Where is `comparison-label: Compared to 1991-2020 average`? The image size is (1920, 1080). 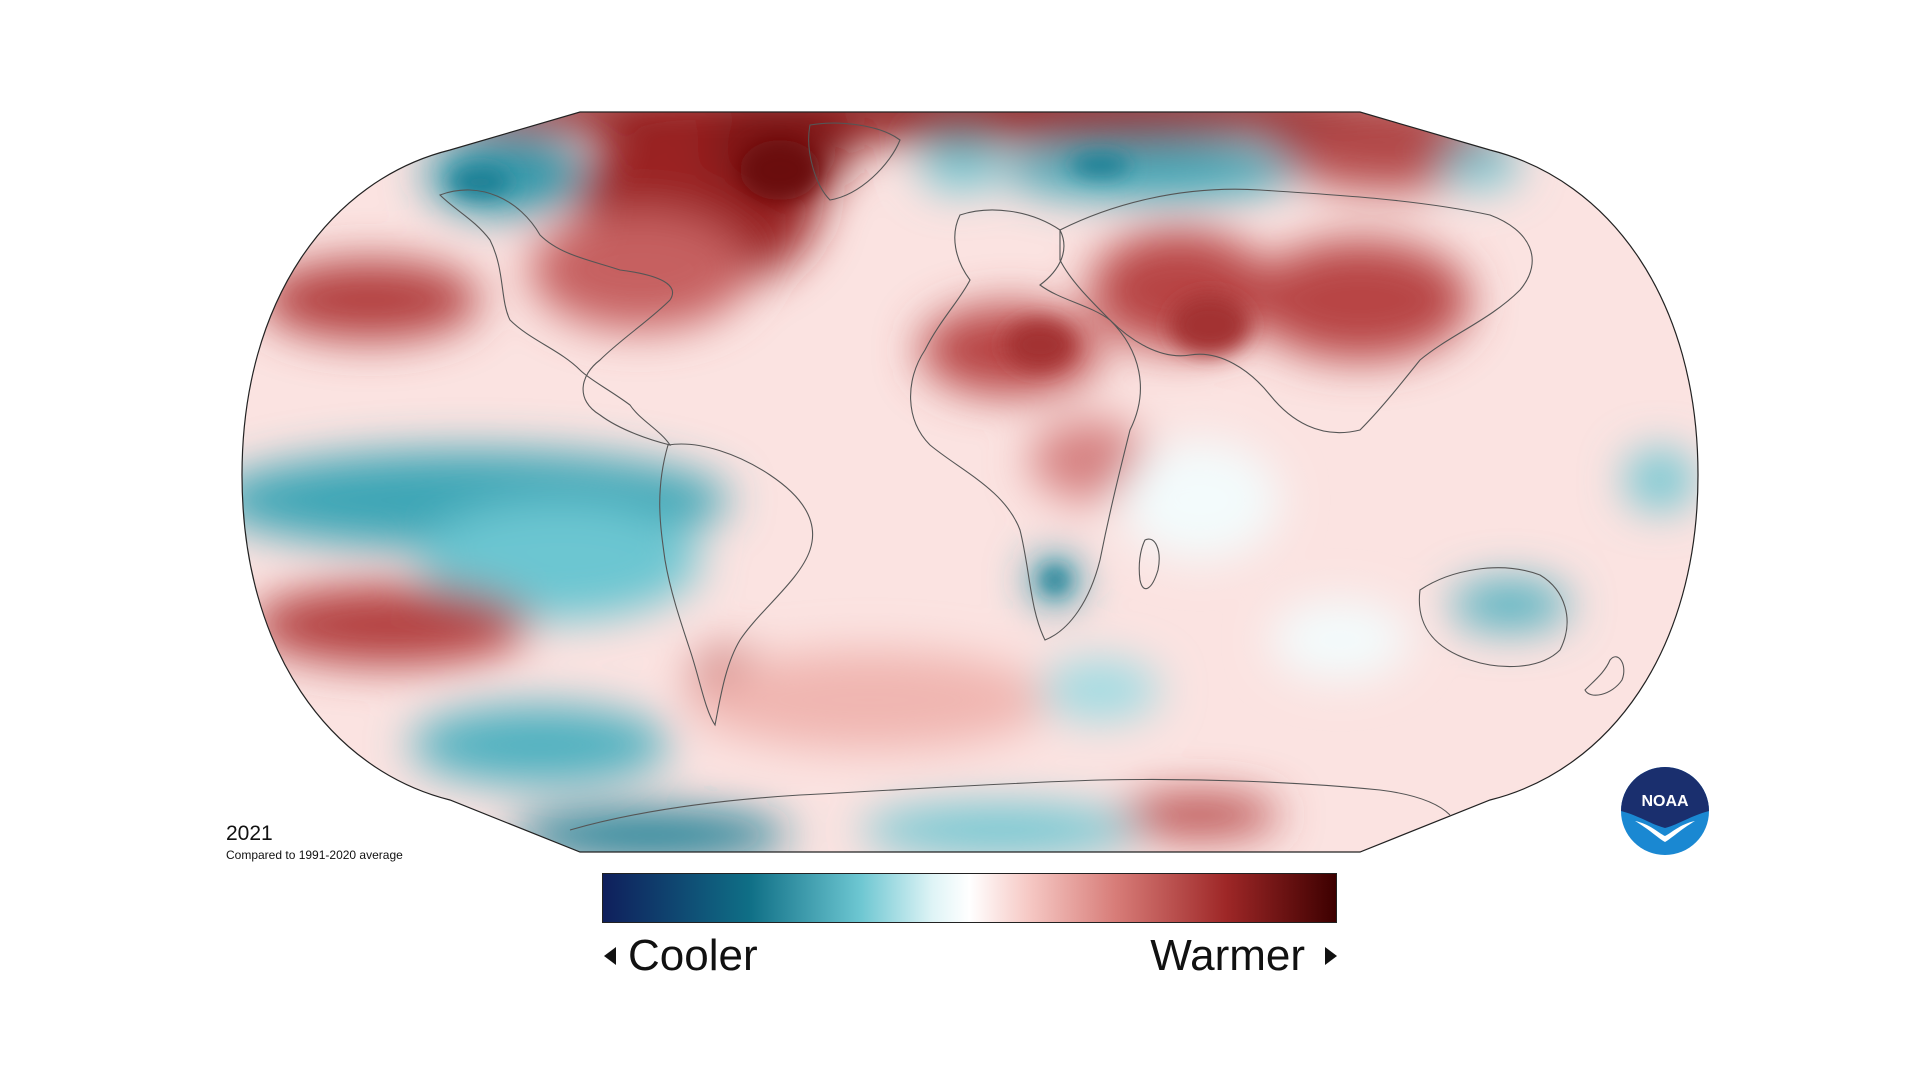
comparison-label: Compared to 1991-2020 average is located at coordinates (314, 855).